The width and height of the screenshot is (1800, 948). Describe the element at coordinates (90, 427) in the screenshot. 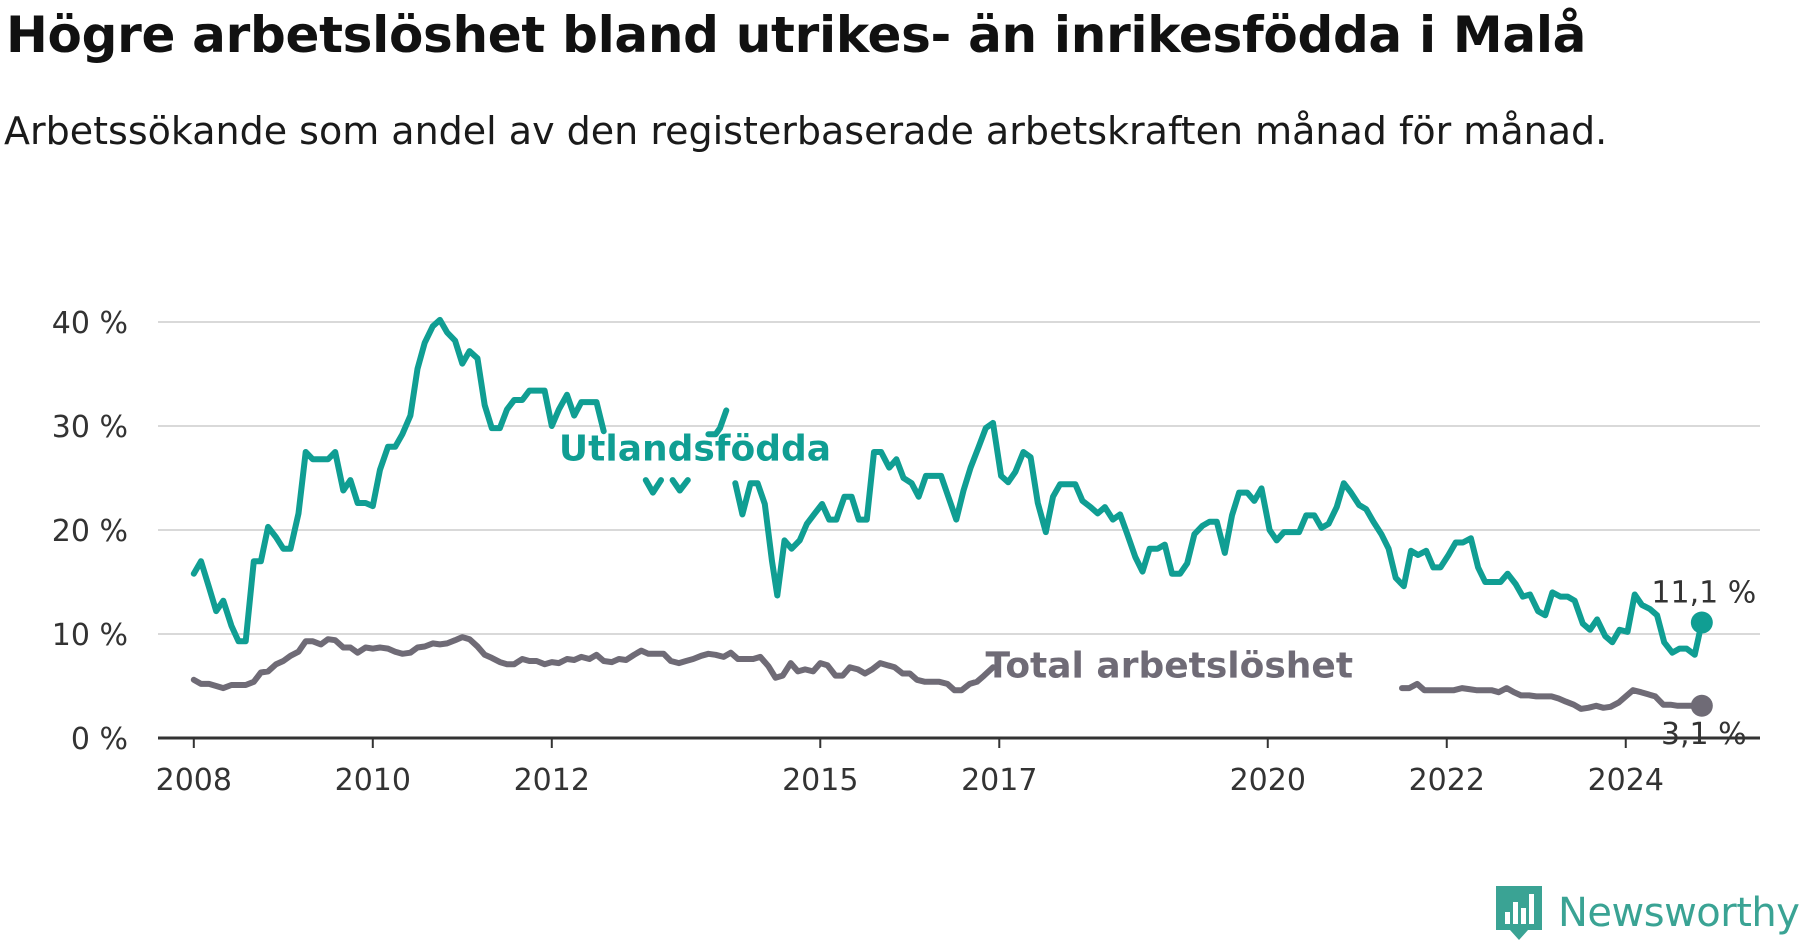

I see `y-tick-label: 30 %` at that location.